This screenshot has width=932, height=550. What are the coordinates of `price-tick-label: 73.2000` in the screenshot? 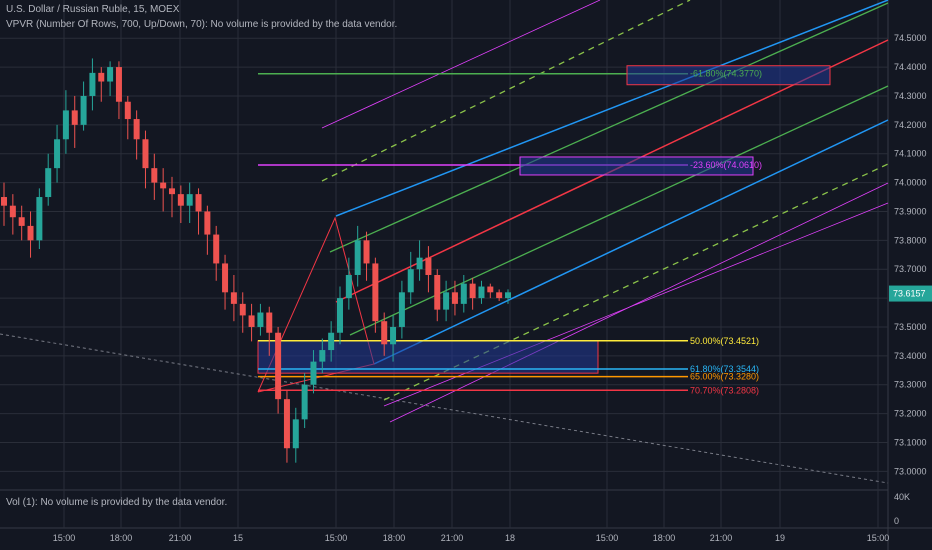 It's located at (910, 414).